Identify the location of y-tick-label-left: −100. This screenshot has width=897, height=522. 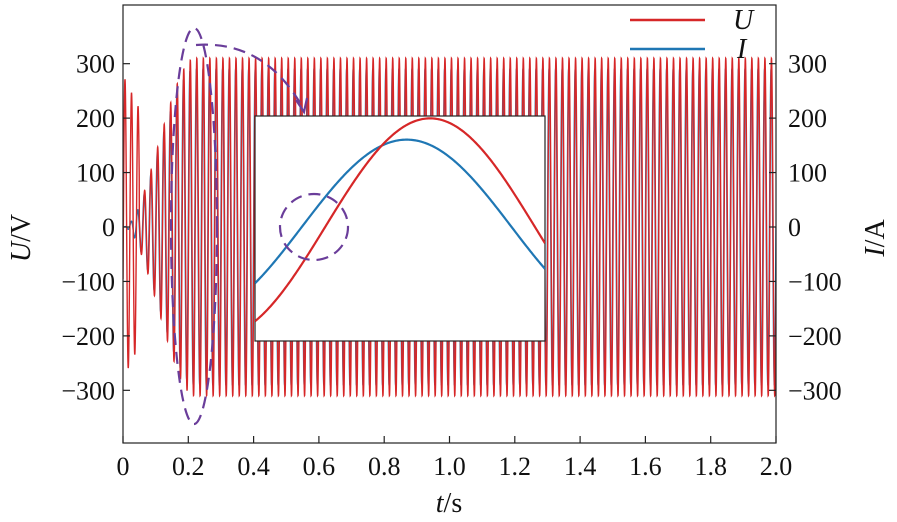
(88, 281).